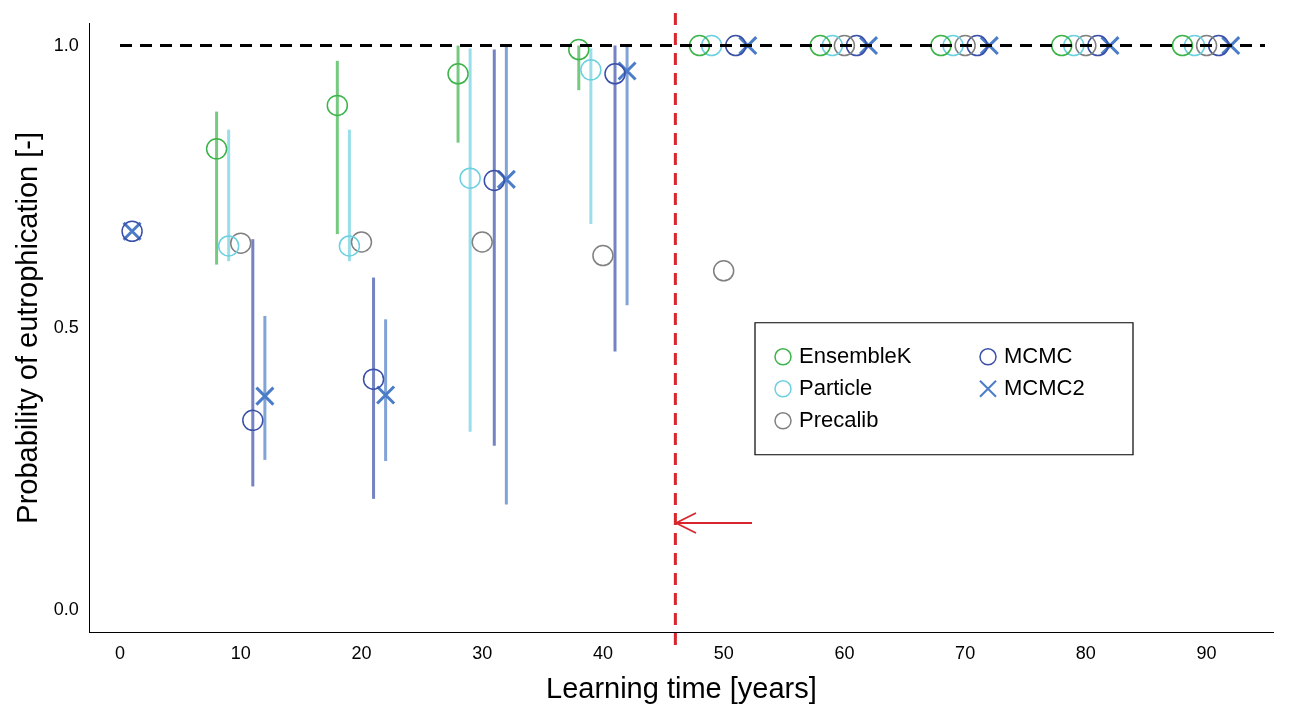 The image size is (1296, 719). Describe the element at coordinates (602, 653) in the screenshot. I see `x-tick-label: 40` at that location.